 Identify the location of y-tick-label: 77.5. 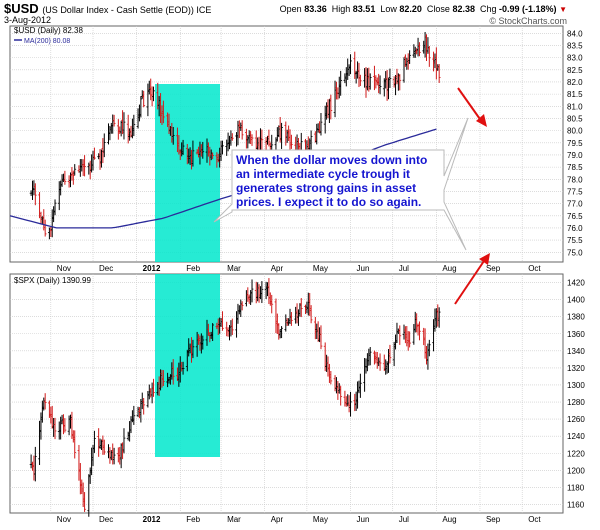
(575, 191).